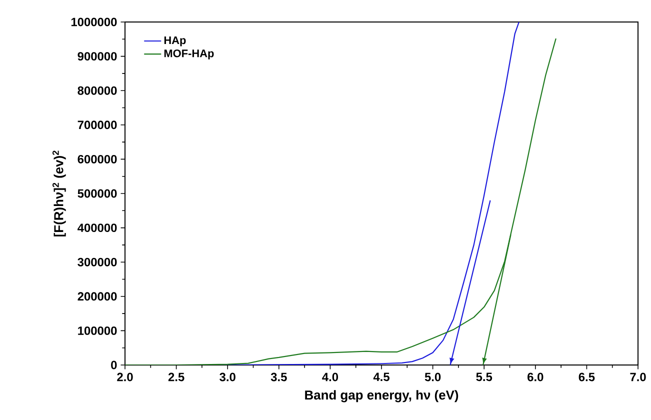 This screenshot has width=651, height=420. I want to click on y-tick-label: 800000, so click(97, 90).